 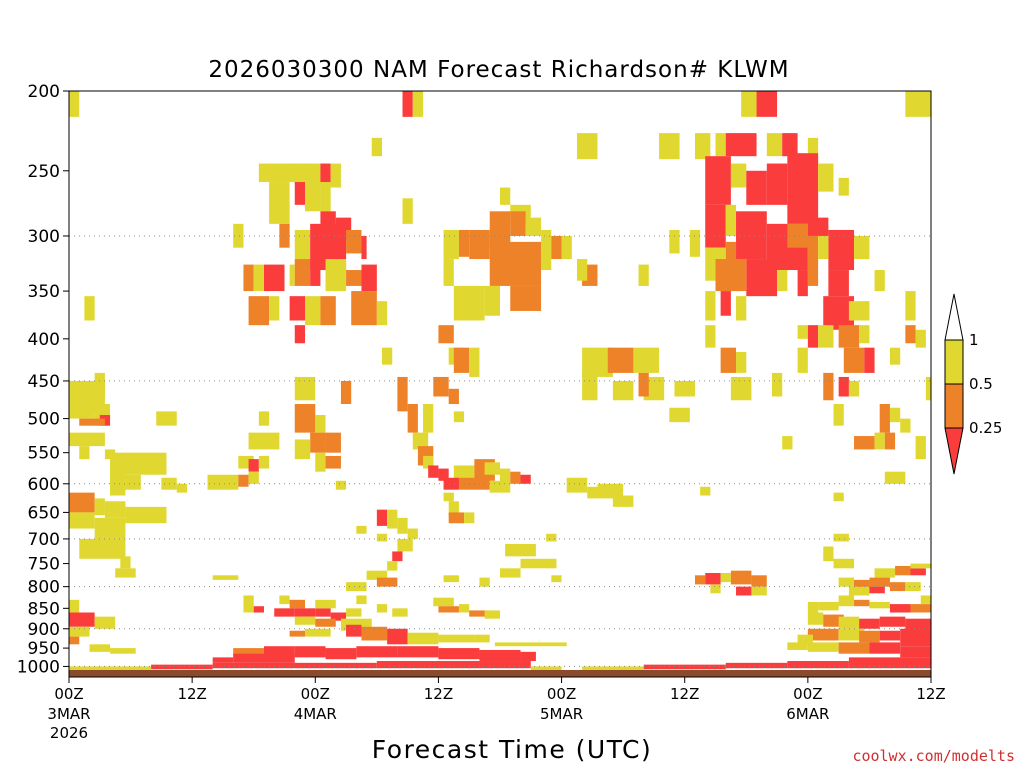 I want to click on y-tick-label: 900, so click(x=44, y=630).